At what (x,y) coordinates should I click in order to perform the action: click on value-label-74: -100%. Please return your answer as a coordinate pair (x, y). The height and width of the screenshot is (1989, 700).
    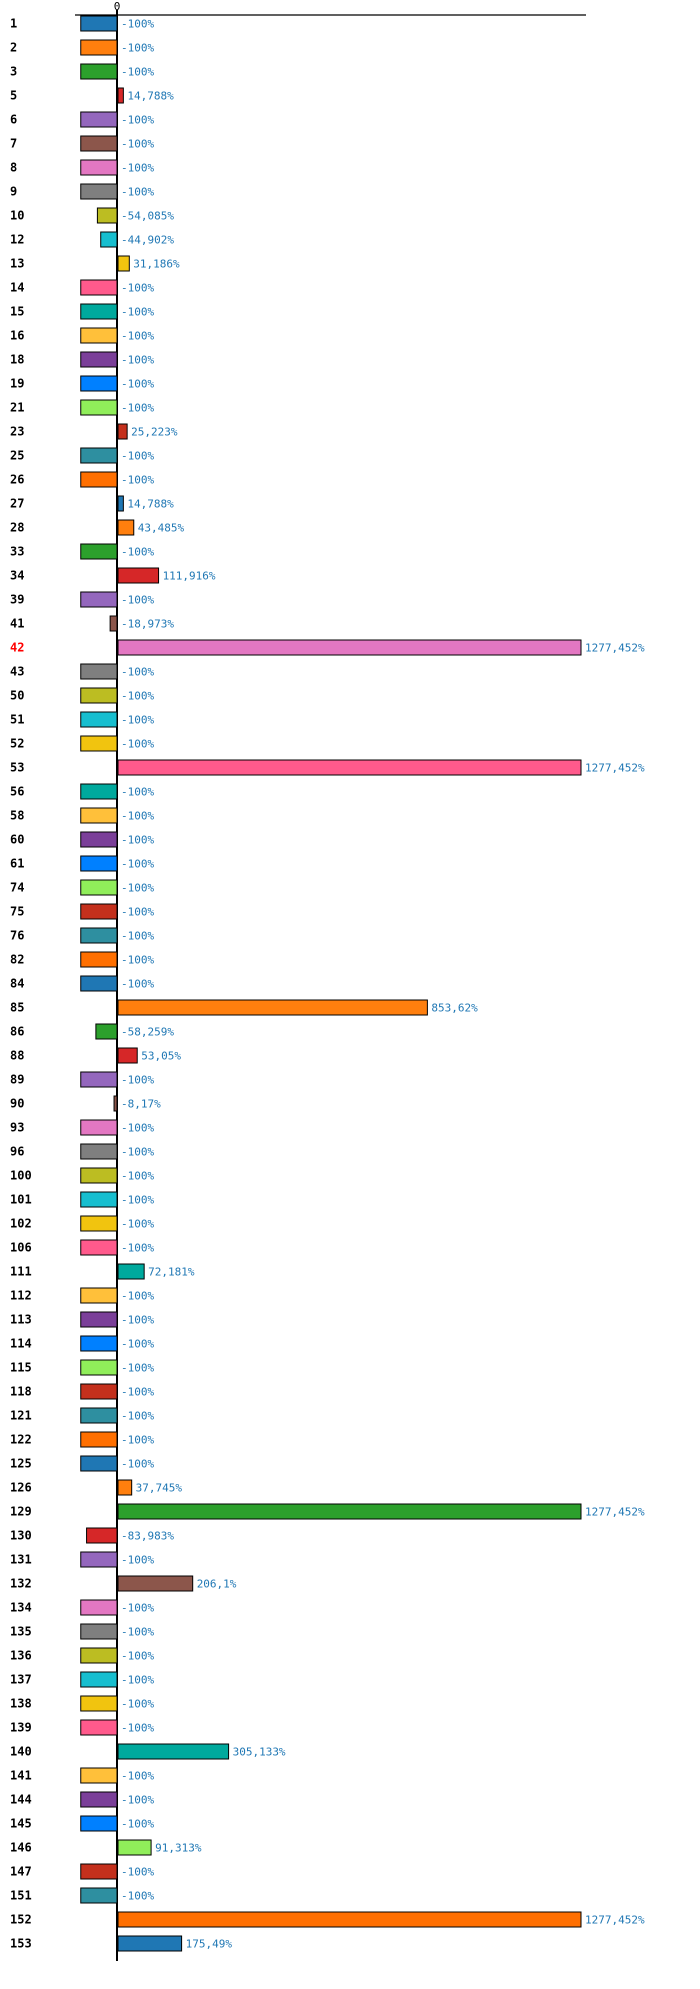
    Looking at the image, I should click on (137, 888).